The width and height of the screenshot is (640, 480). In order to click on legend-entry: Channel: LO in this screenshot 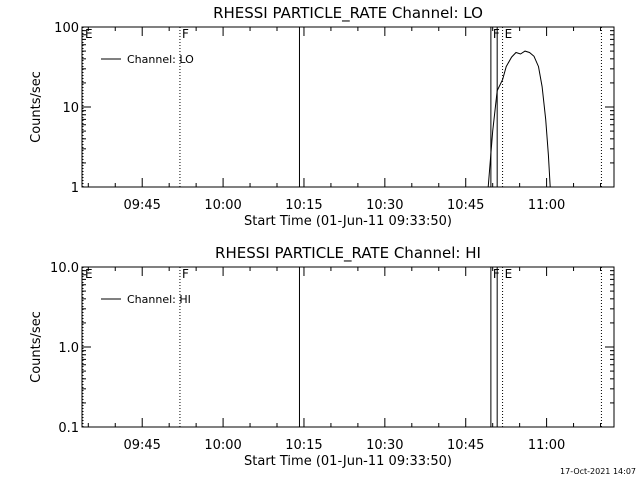, I will do `click(160, 59)`.